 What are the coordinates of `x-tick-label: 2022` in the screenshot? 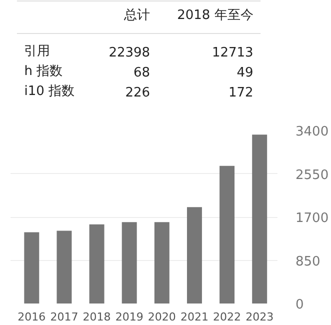 It's located at (227, 317).